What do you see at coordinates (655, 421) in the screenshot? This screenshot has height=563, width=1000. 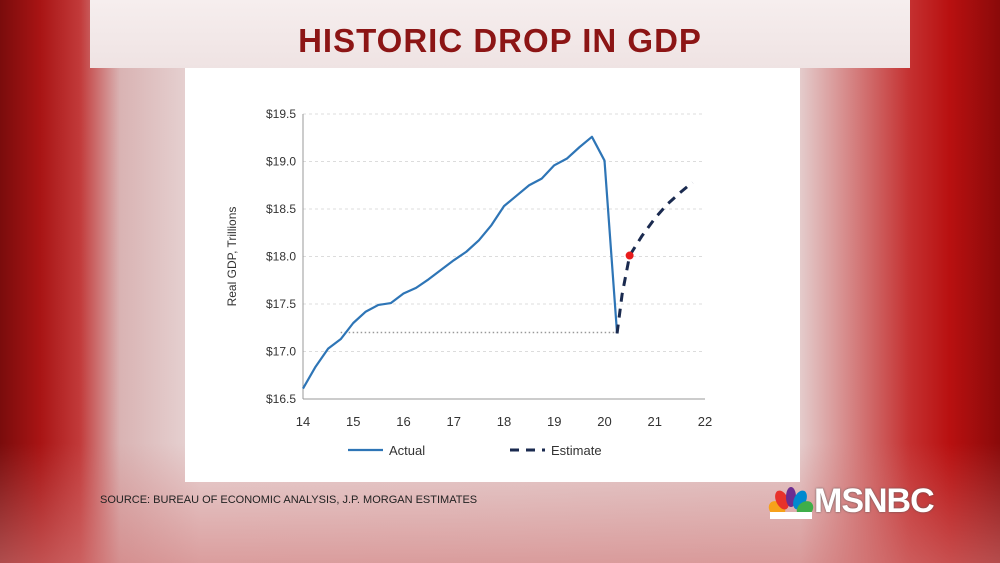 I see `x-tick-label: 21` at bounding box center [655, 421].